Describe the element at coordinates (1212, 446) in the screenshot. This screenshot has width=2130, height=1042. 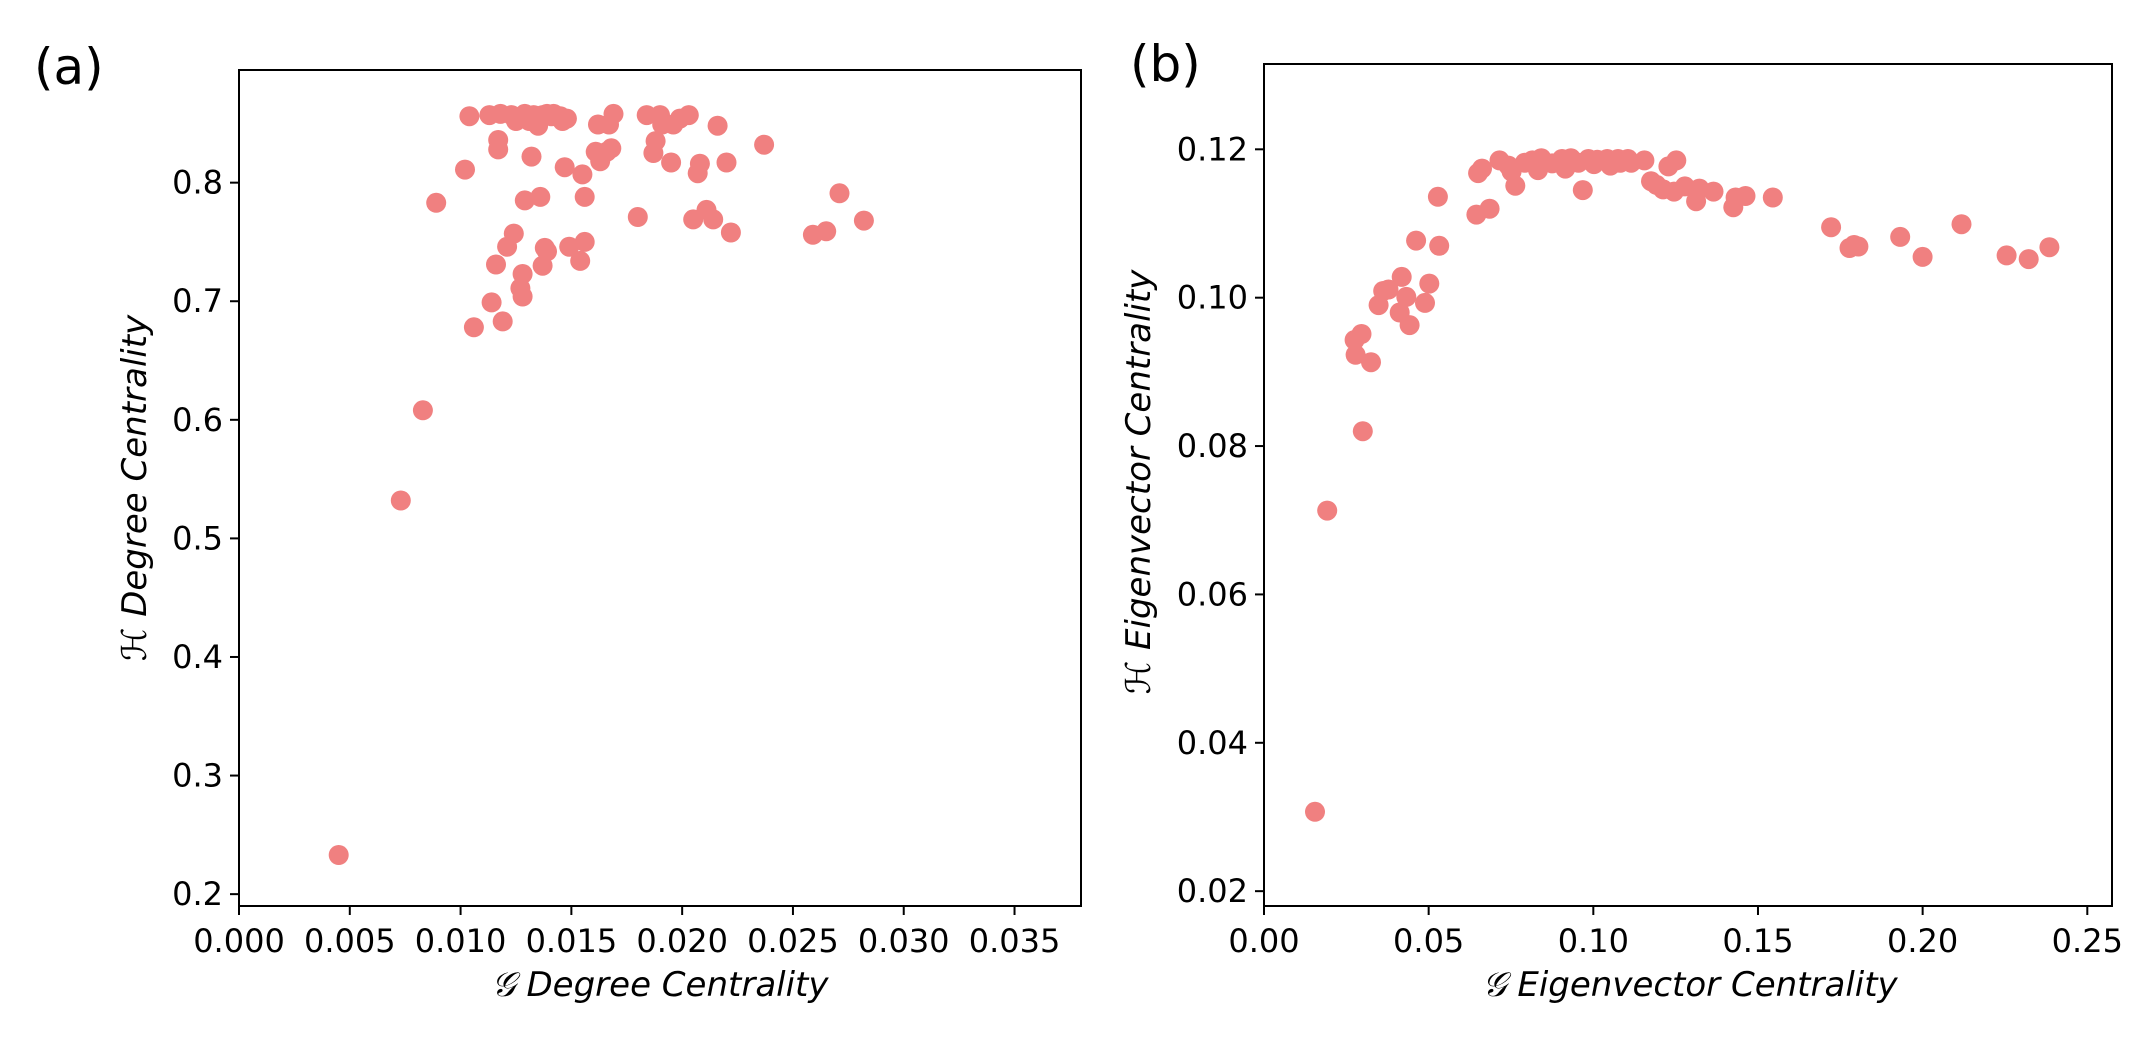
I see `panel-b-y-tick-label-3: 0.08` at that location.